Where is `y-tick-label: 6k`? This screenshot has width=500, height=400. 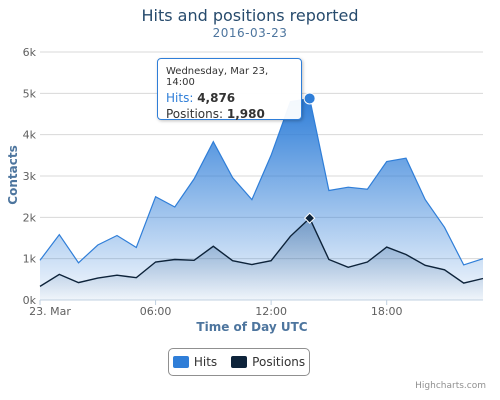
y-tick-label: 6k is located at coordinates (30, 52).